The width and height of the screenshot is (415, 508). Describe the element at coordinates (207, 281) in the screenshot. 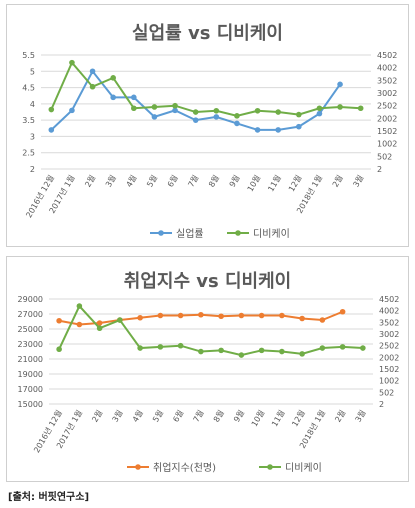

I see `chart-title: 취업지수 vs 디비케이` at that location.